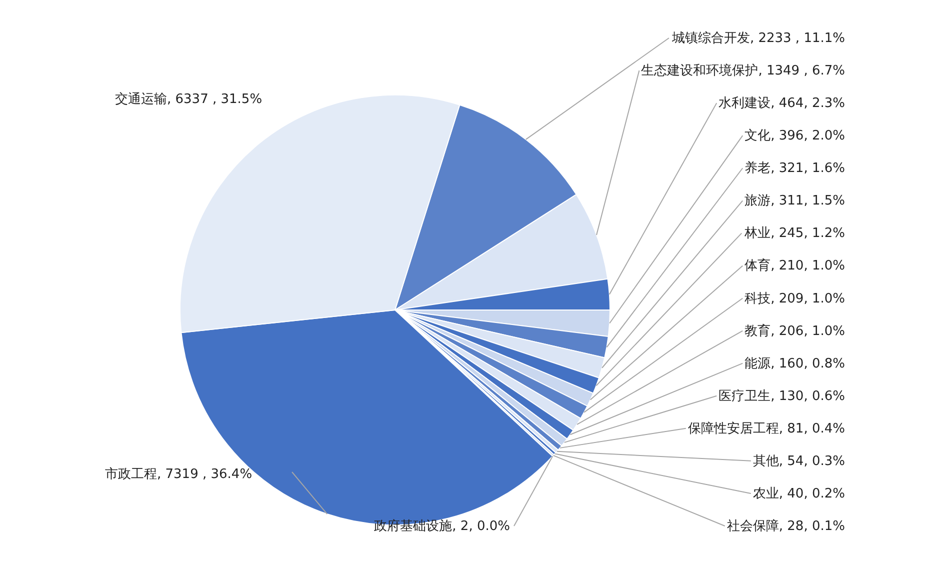 This screenshot has width=938, height=561. What do you see at coordinates (794, 201) in the screenshot?
I see `slice-label: 旅游, 311, 1.5%` at bounding box center [794, 201].